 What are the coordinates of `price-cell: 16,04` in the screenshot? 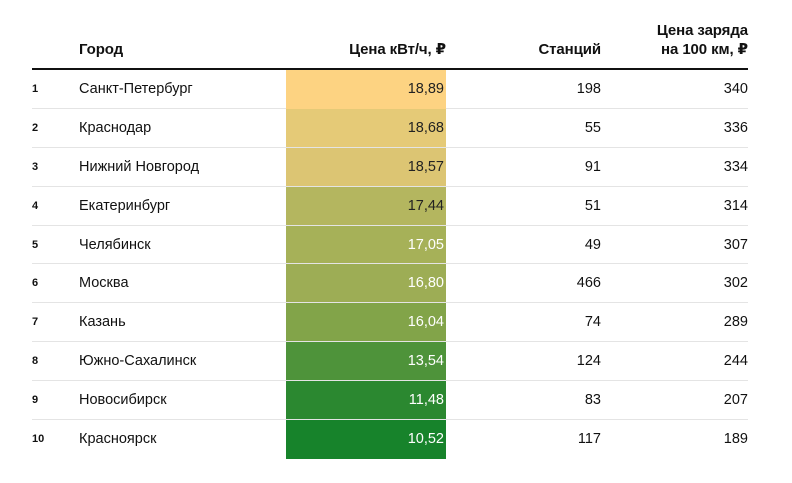 It's located at (366, 322).